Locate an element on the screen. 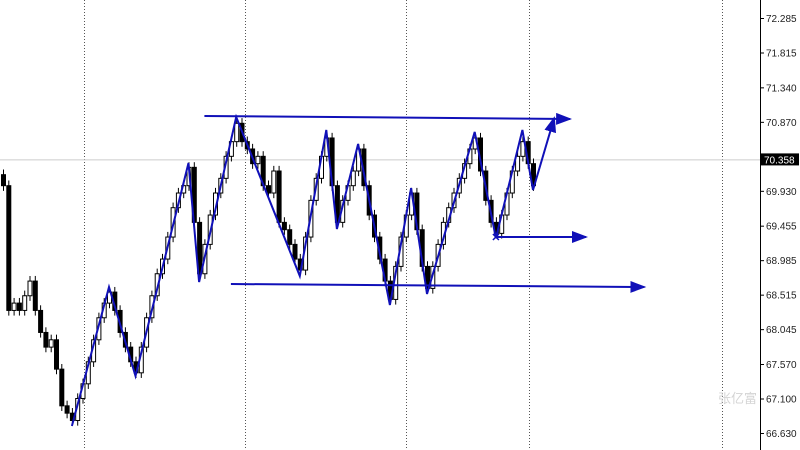 The width and height of the screenshot is (800, 450). y-tick-label: 66.630 is located at coordinates (781, 434).